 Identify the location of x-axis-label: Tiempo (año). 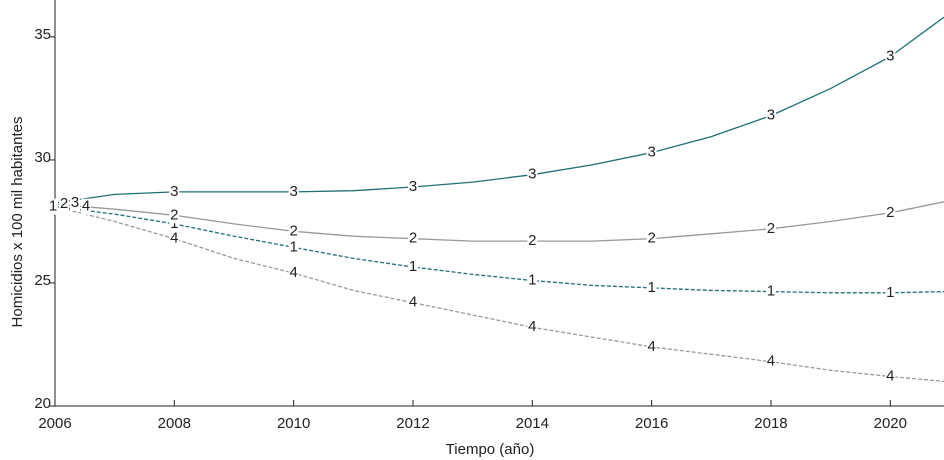
(490, 449).